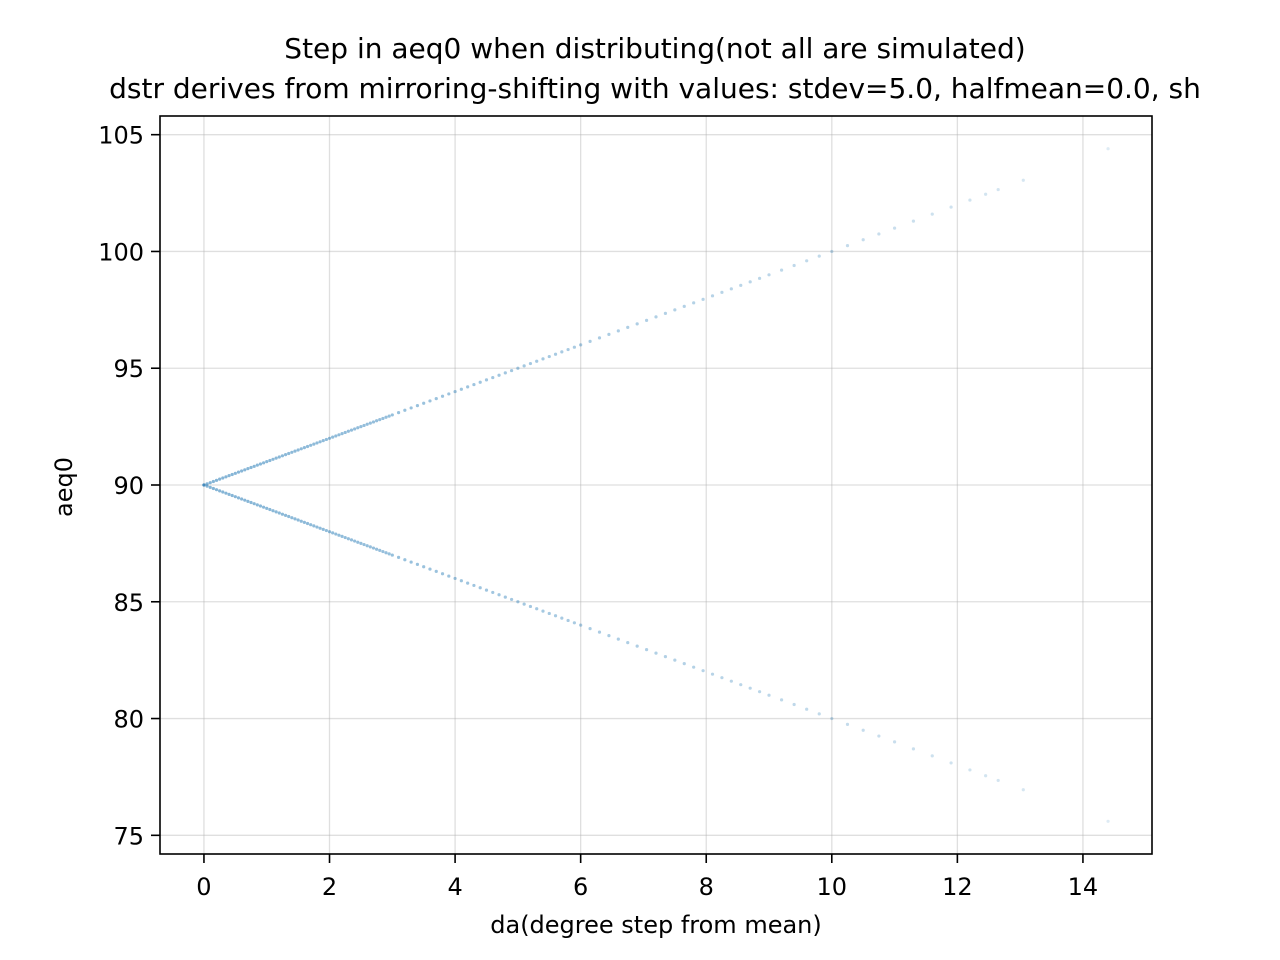  I want to click on y-tick-label: 95, so click(128, 369).